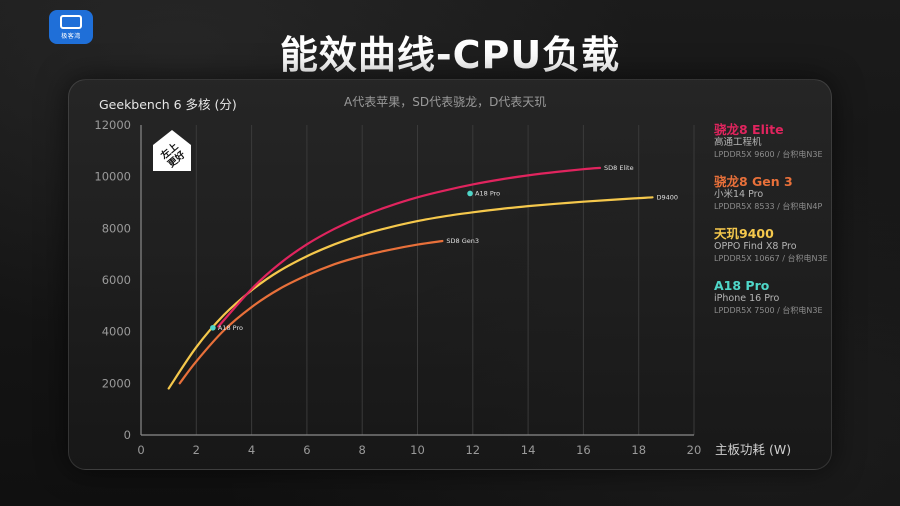 Image resolution: width=900 pixels, height=506 pixels. What do you see at coordinates (140, 450) in the screenshot?
I see `x-tick-label: 0` at bounding box center [140, 450].